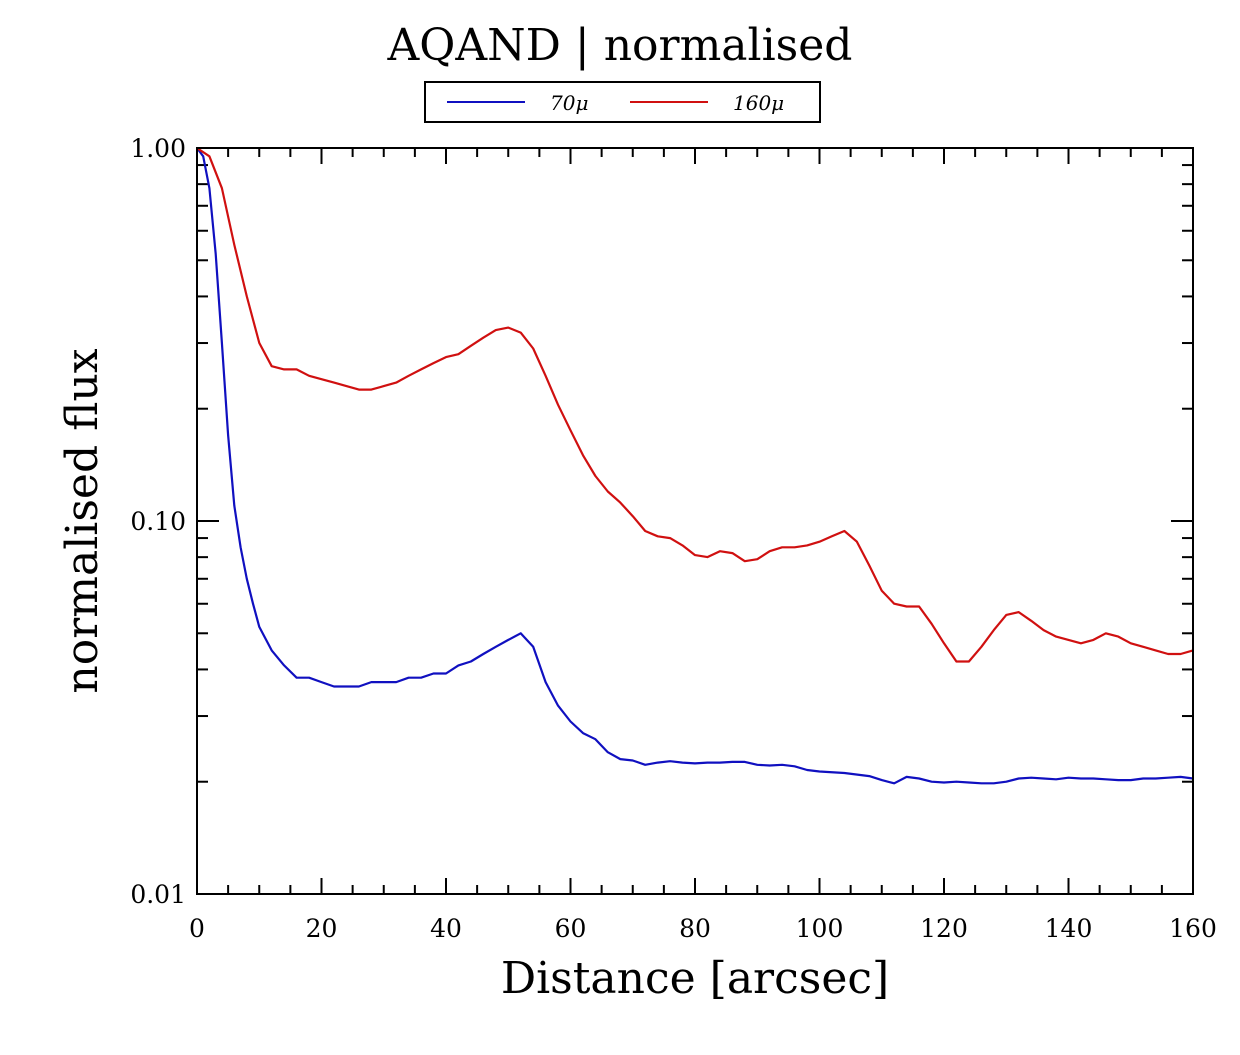 This screenshot has height=1055, width=1240. Describe the element at coordinates (446, 928) in the screenshot. I see `x-tick-label: 40` at that location.